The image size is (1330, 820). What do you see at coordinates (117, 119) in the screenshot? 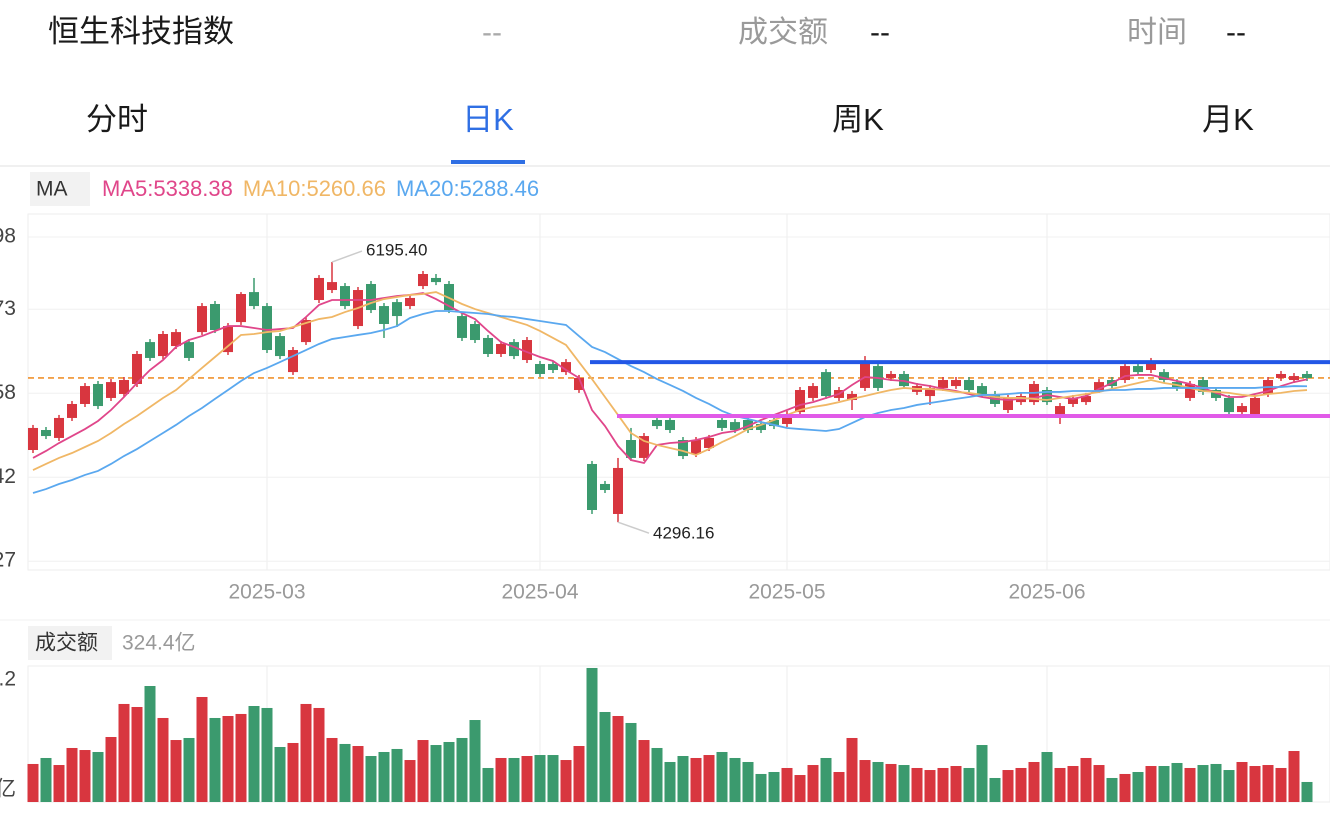
I see `tab: 分时` at bounding box center [117, 119].